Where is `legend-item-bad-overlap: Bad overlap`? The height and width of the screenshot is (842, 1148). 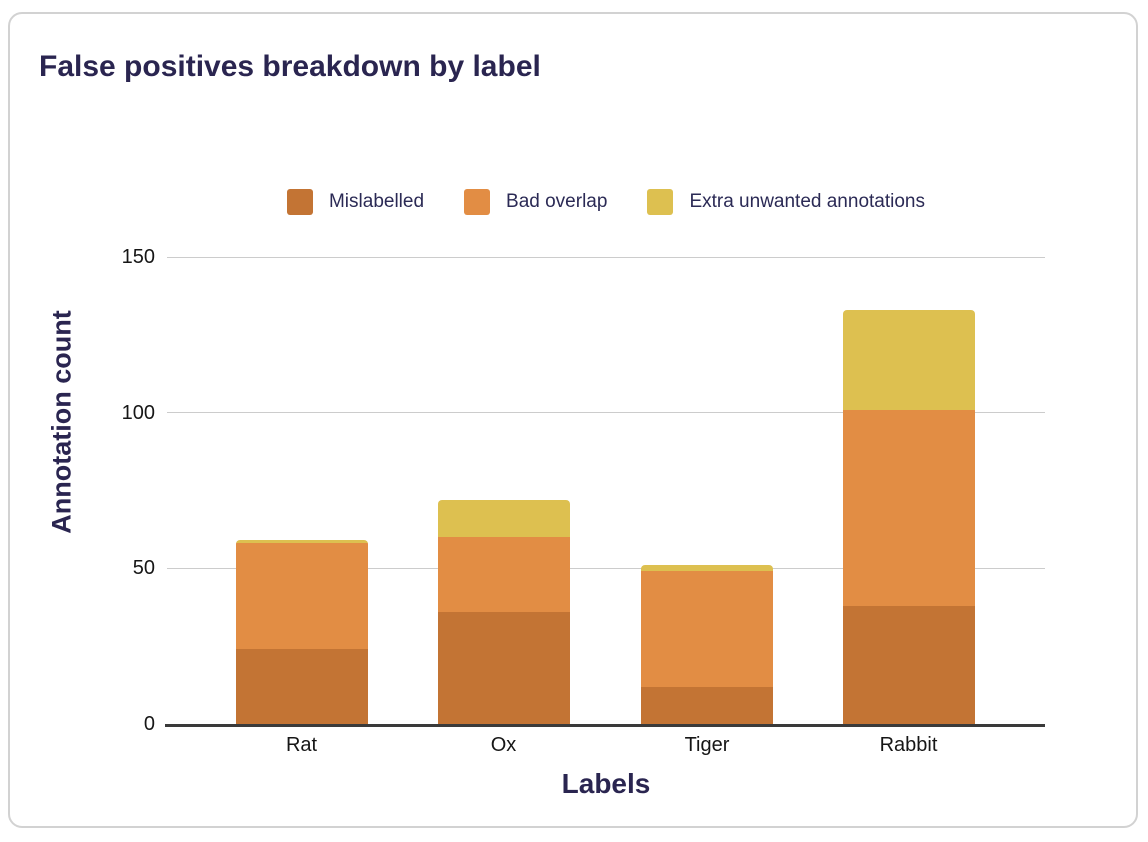 legend-item-bad-overlap: Bad overlap is located at coordinates (535, 202).